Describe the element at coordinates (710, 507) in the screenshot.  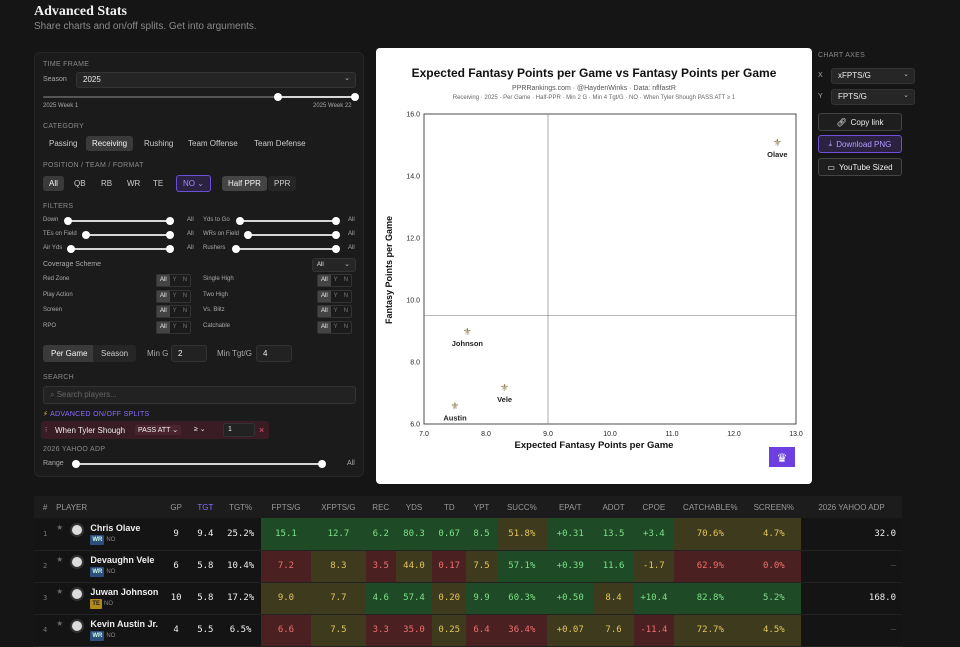
I see `column-header: CATCHABLE%` at that location.